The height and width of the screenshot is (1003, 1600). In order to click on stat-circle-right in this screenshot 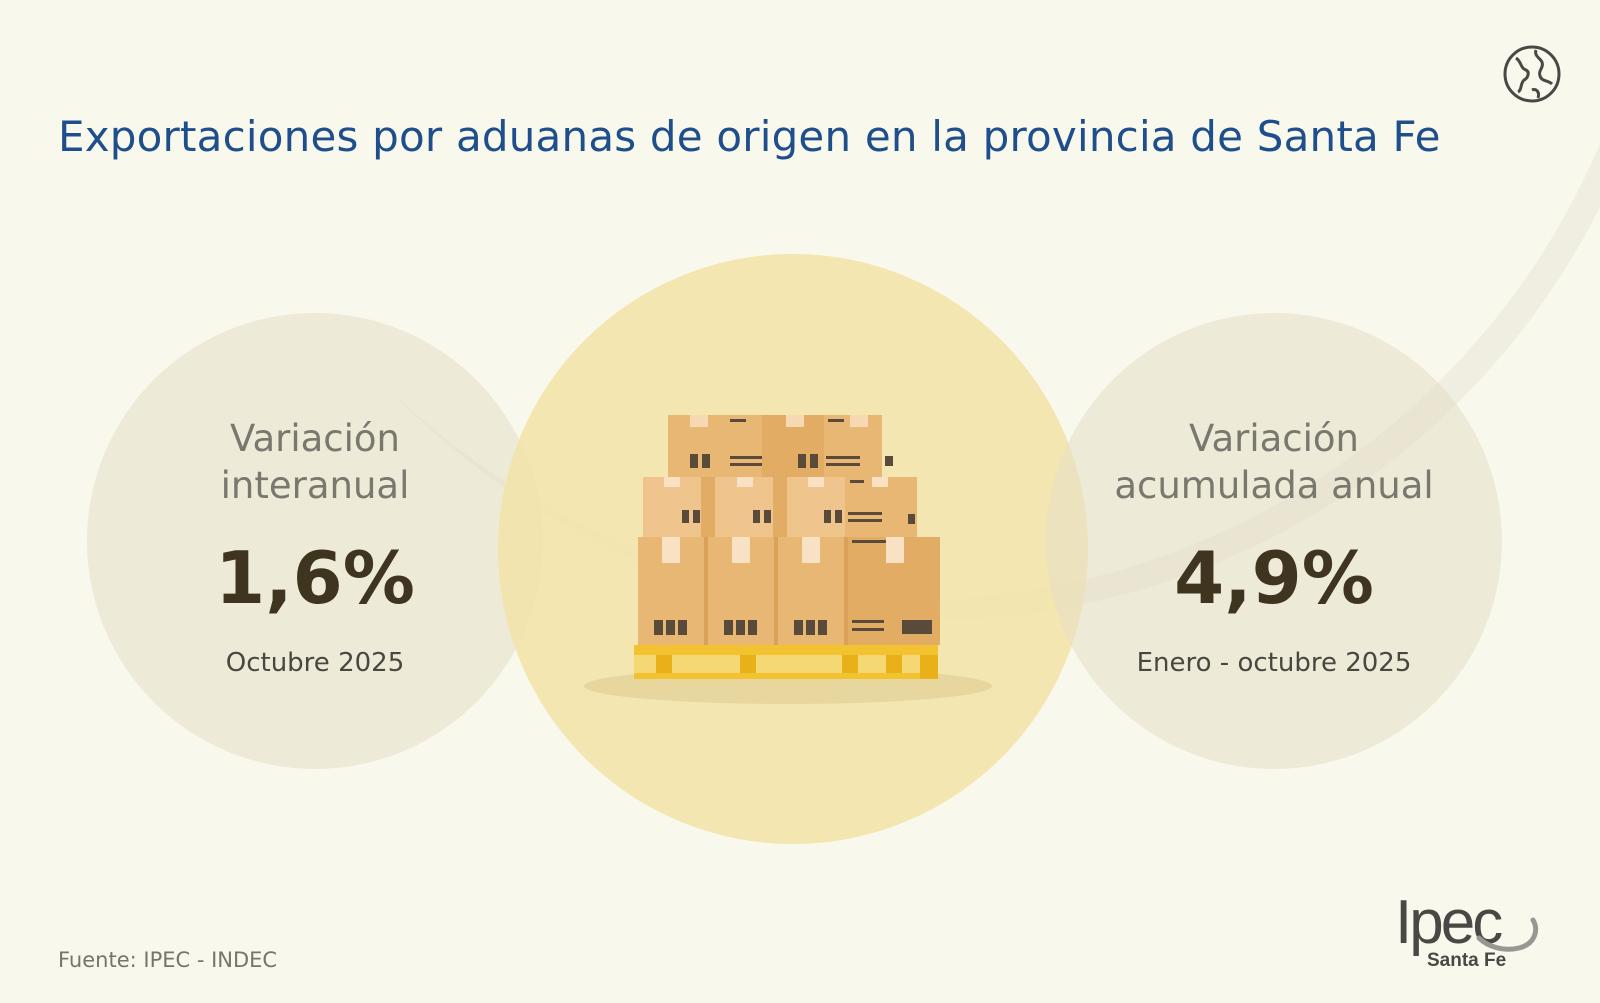, I will do `click(1274, 541)`.